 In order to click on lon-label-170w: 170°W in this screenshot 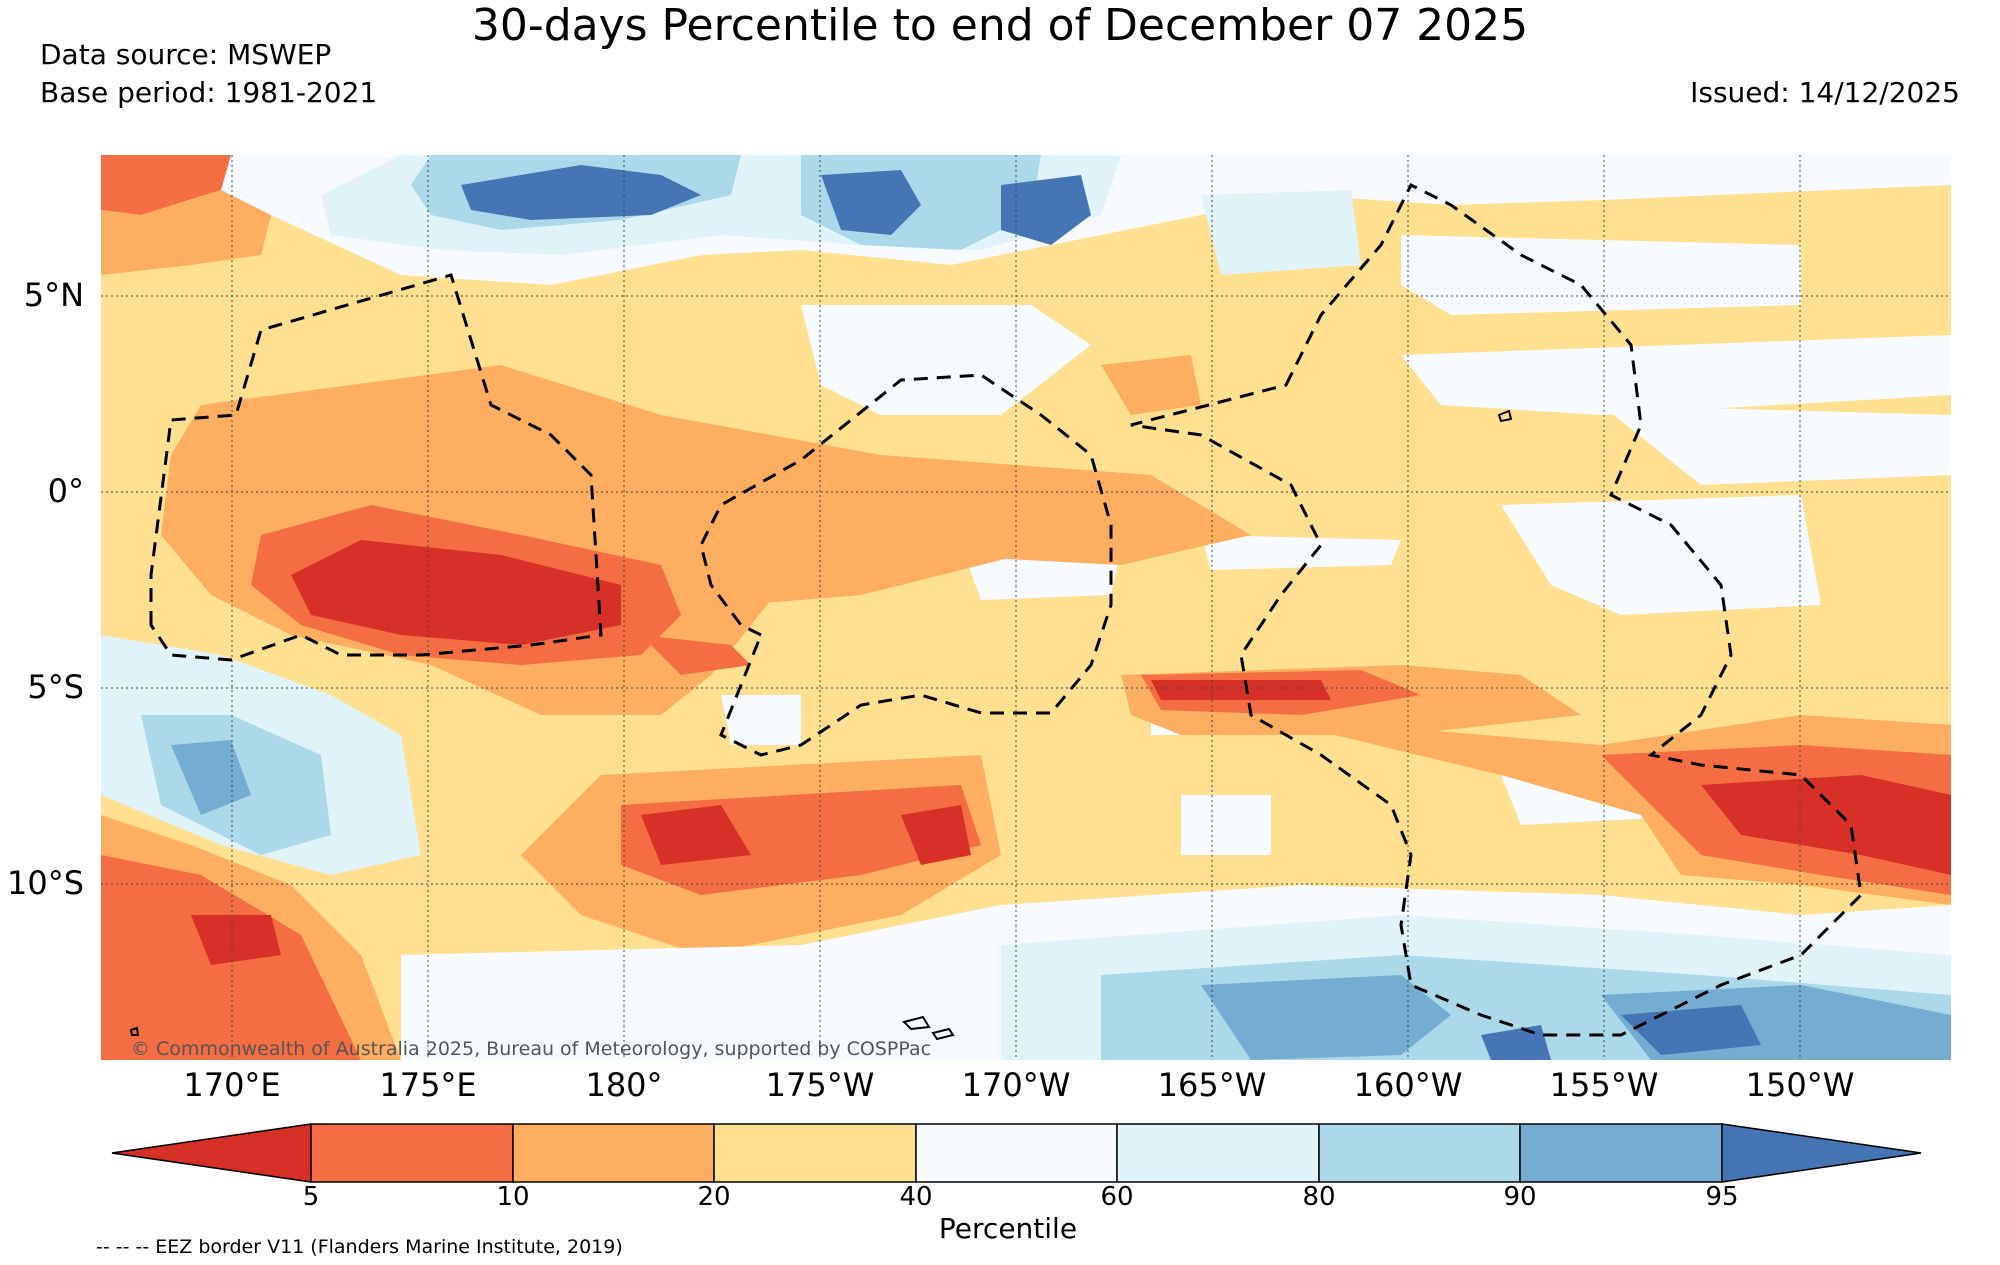, I will do `click(1016, 1085)`.